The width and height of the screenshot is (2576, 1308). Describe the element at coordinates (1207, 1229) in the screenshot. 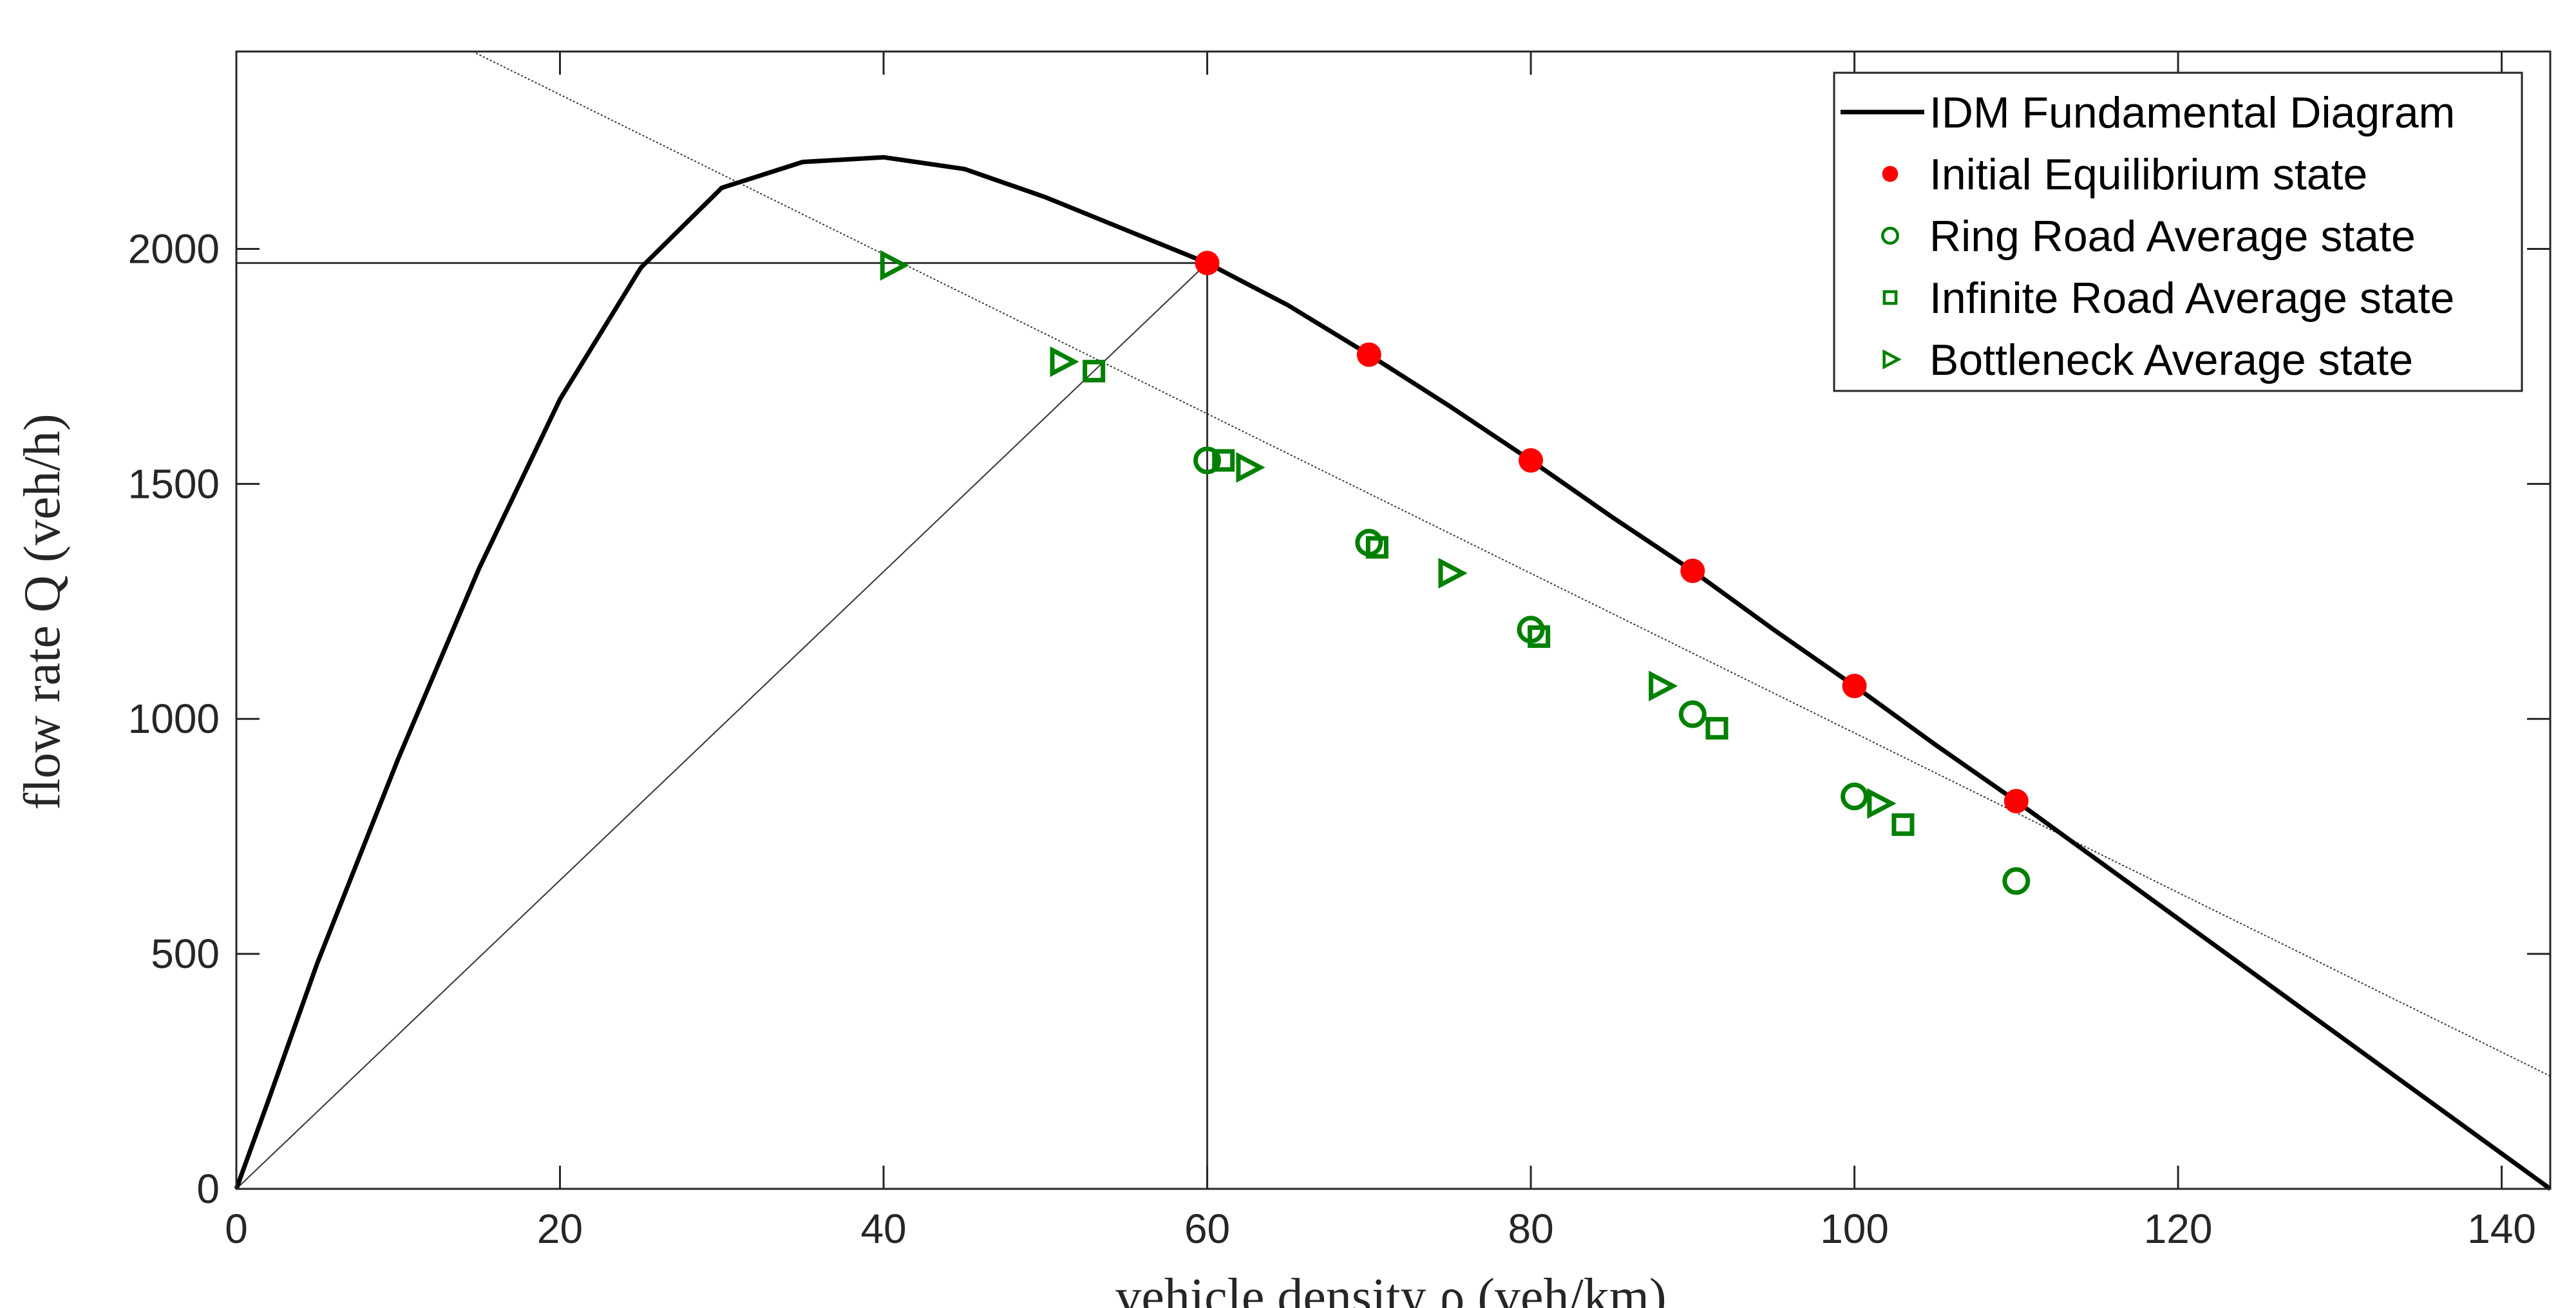

I see `x-tick-label: 60` at that location.